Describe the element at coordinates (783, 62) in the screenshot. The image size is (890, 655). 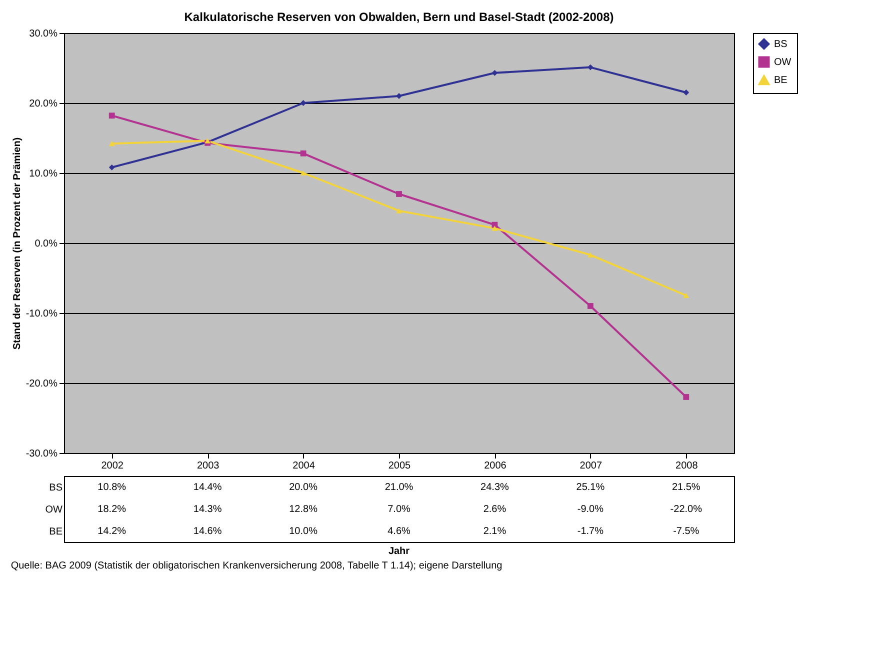
I see `legend-label: OW` at that location.